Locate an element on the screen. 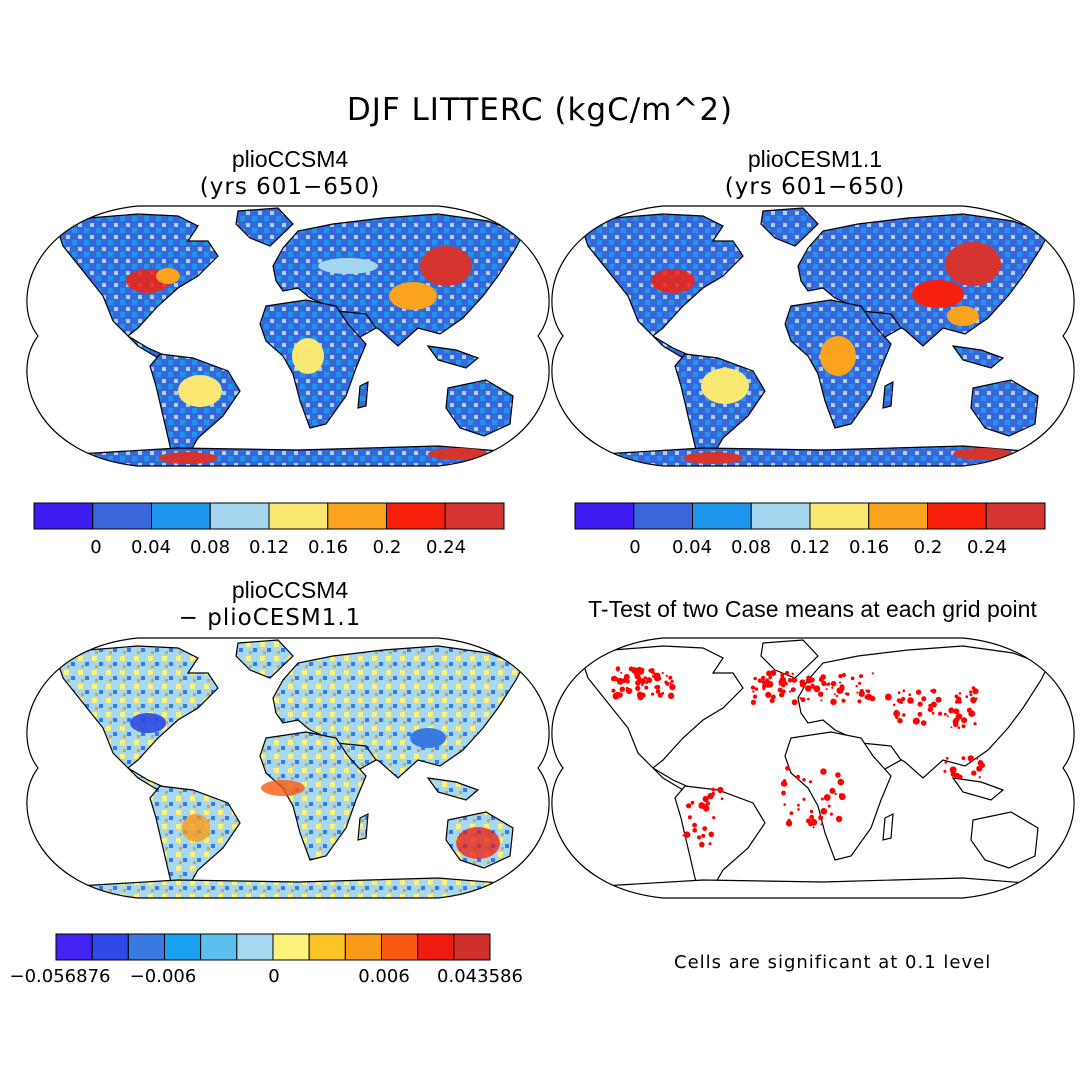 Image resolution: width=1080 pixels, height=1080 pixels. ttest-note: Cells are significant at 0.1 level is located at coordinates (833, 962).